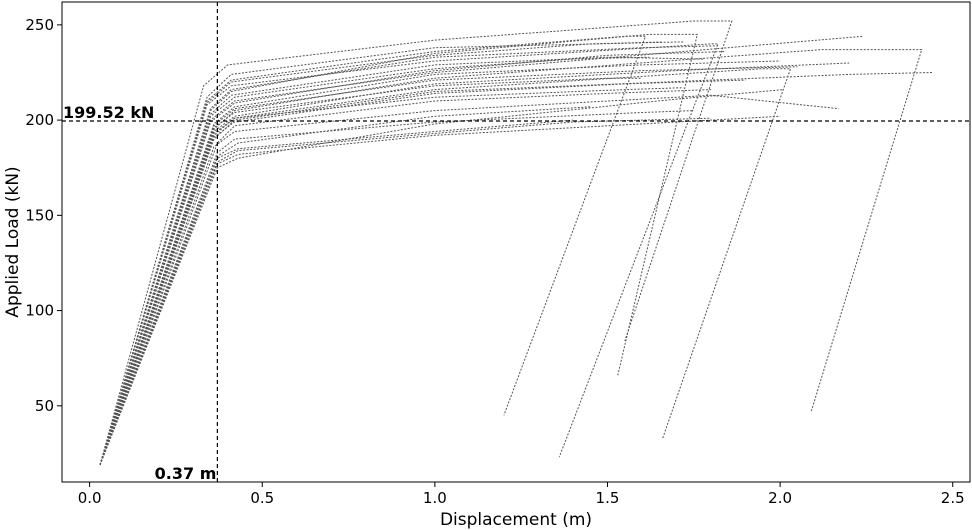  What do you see at coordinates (39, 120) in the screenshot?
I see `y-tick-label: 200` at bounding box center [39, 120].